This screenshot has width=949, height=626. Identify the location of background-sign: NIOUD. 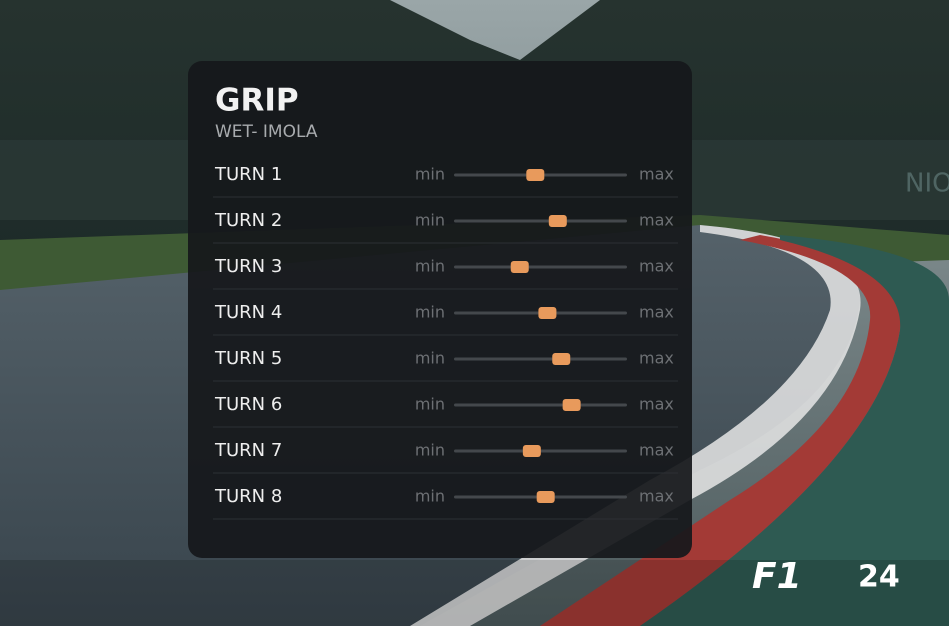
(927, 184).